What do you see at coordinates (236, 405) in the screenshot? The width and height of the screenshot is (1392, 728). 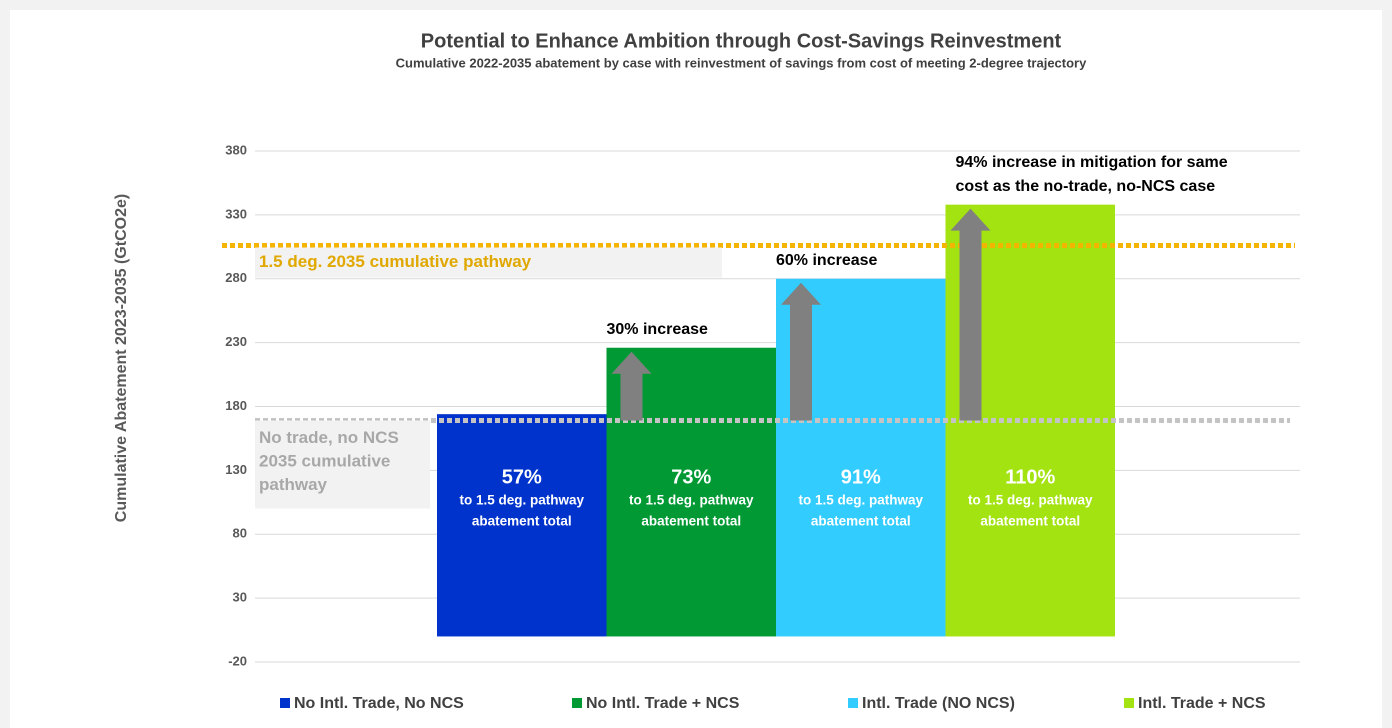 I see `y-tick-label: 180` at bounding box center [236, 405].